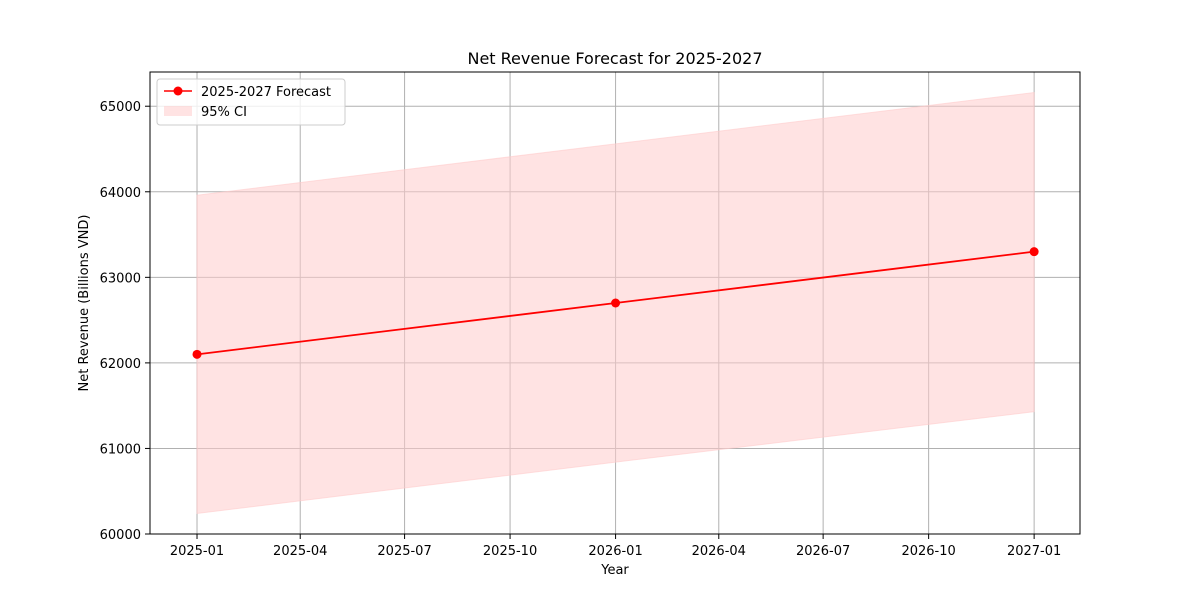  What do you see at coordinates (224, 112) in the screenshot?
I see `legend-label-ci: 95% CI` at bounding box center [224, 112].